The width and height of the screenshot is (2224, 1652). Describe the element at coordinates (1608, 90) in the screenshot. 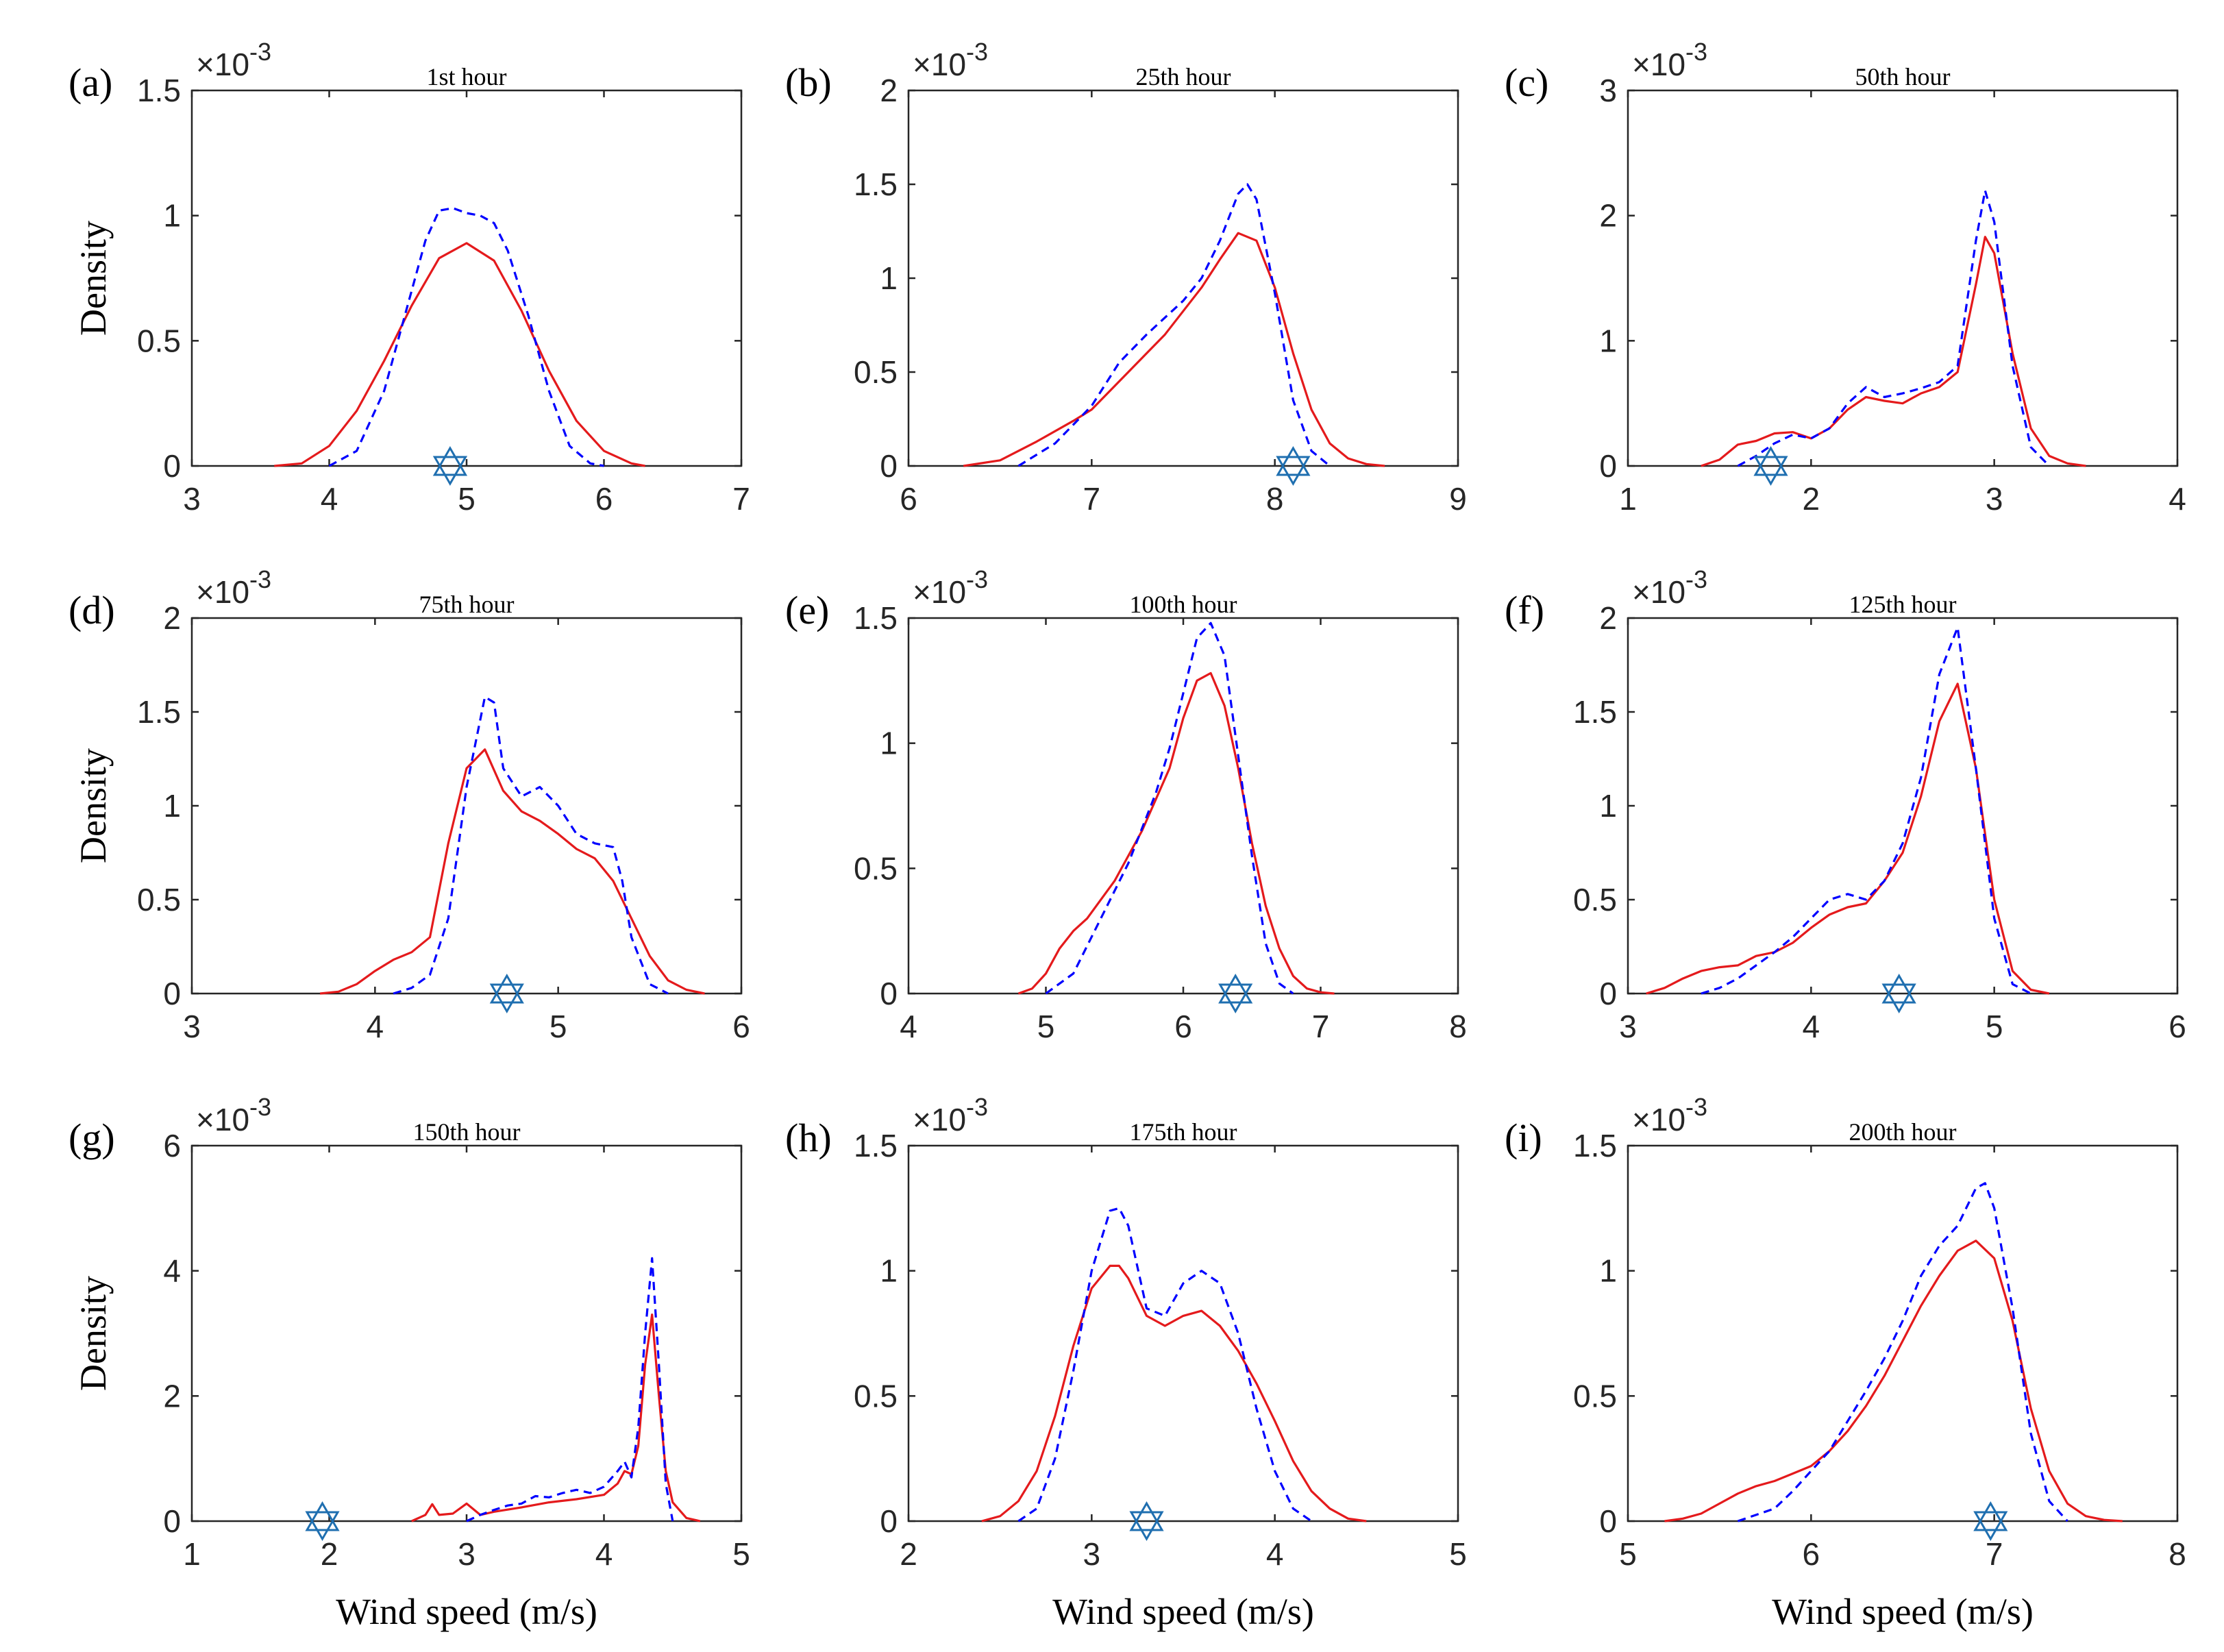

I see `y-tick-label: 3` at that location.